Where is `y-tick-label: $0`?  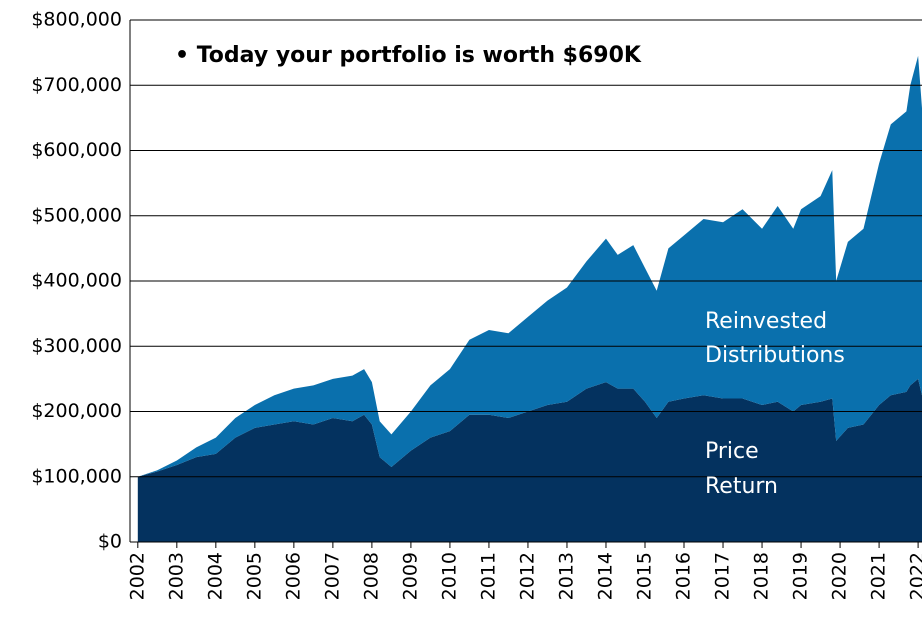 y-tick-label: $0 is located at coordinates (110, 542).